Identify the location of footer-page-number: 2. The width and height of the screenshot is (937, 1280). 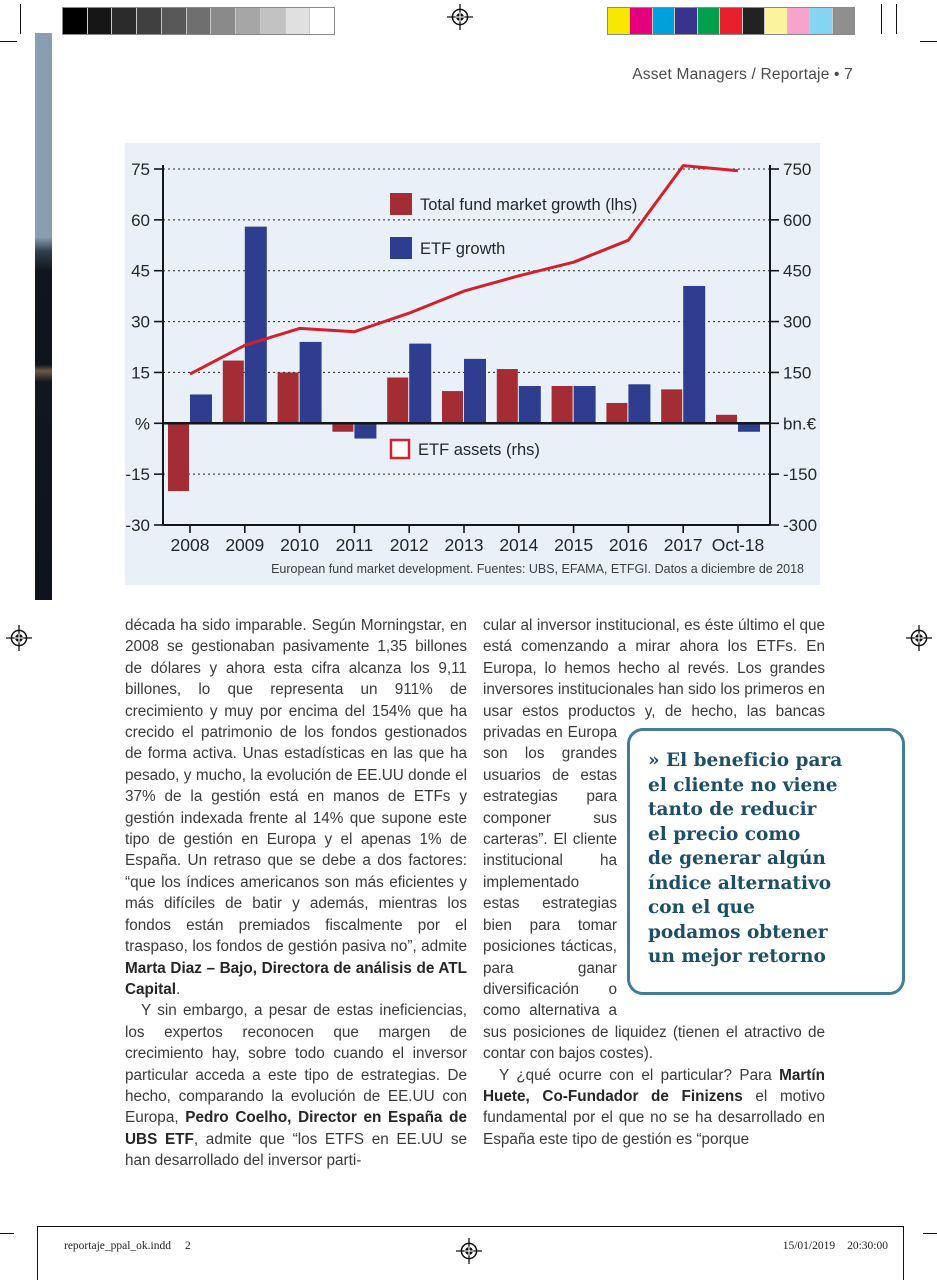
(187, 1246).